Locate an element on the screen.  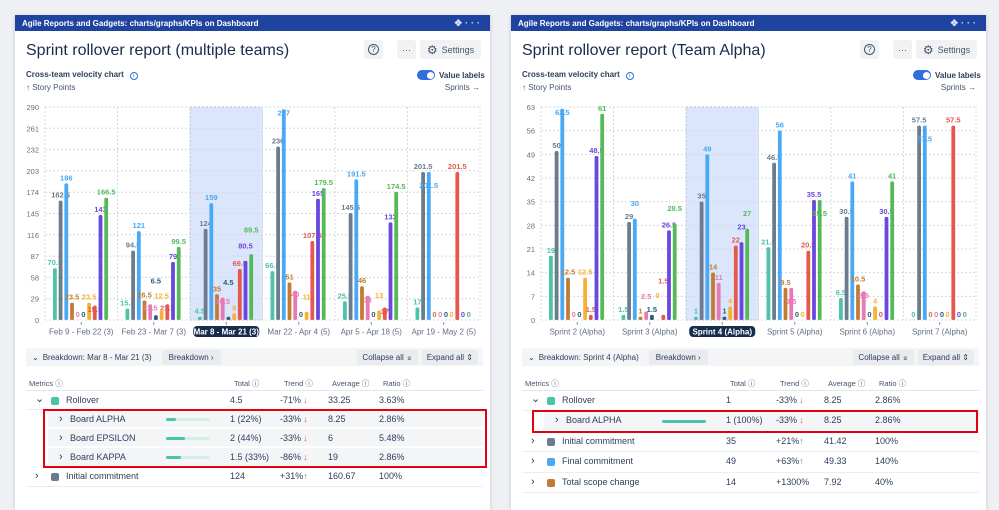
cell-total: 1 (22%) is located at coordinates (246, 418).